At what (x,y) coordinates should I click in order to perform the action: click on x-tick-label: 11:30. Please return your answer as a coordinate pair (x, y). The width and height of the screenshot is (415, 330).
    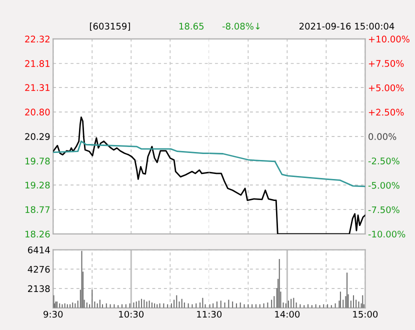
    Looking at the image, I should click on (209, 314).